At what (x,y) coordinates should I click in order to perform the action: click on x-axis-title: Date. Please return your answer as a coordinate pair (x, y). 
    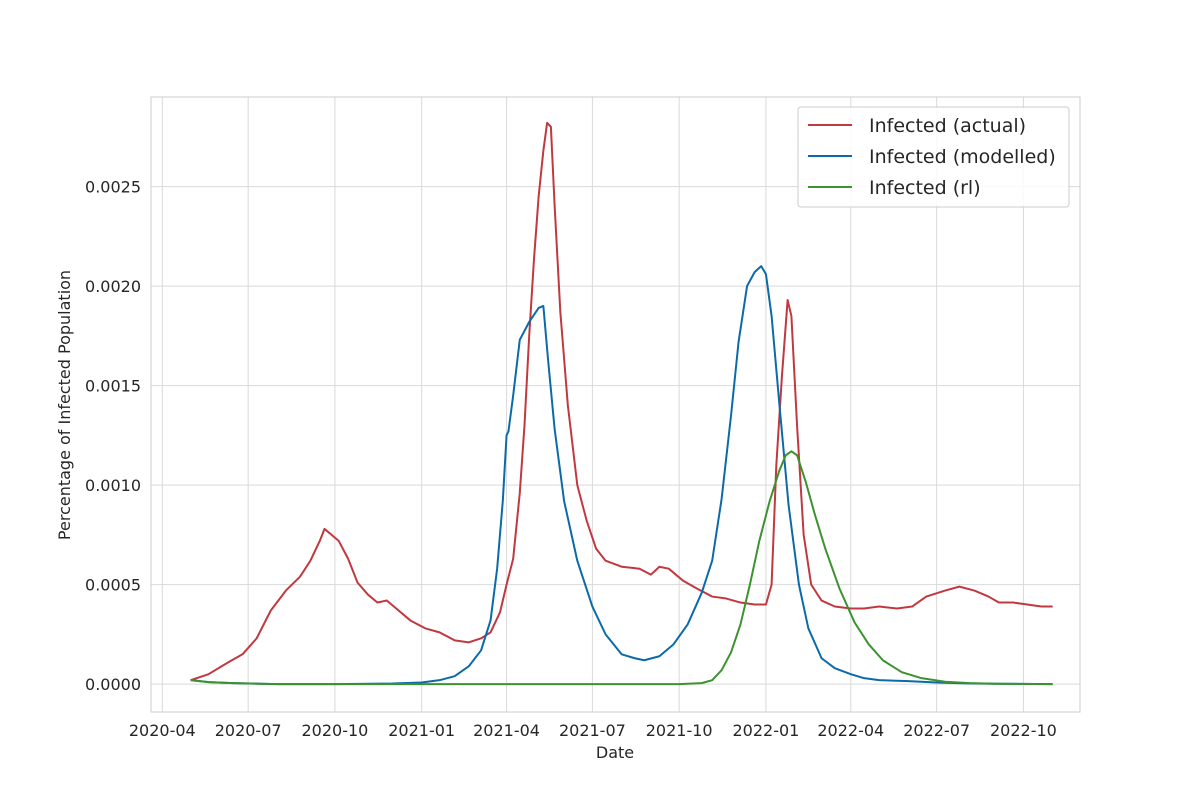
    Looking at the image, I should click on (615, 752).